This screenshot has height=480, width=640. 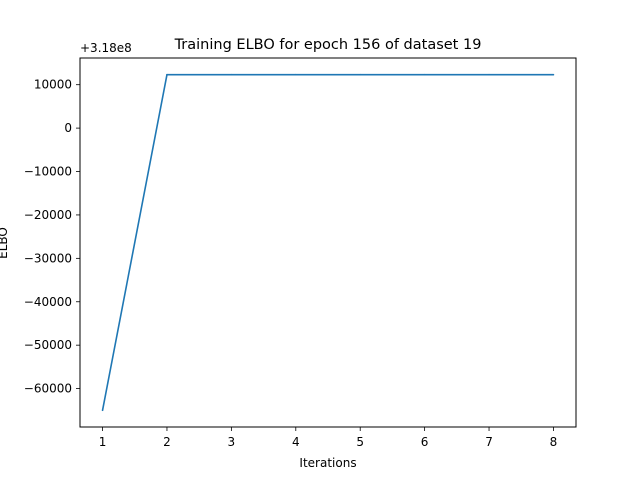 I want to click on x-tick-label: 7, so click(x=489, y=442).